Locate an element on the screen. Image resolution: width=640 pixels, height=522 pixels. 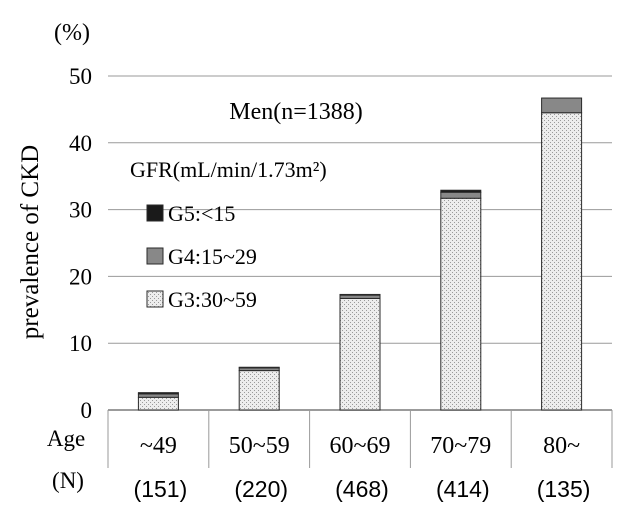
x-category-labels: ~49 50~59 60~69 70~79 80~ is located at coordinates (360, 446).